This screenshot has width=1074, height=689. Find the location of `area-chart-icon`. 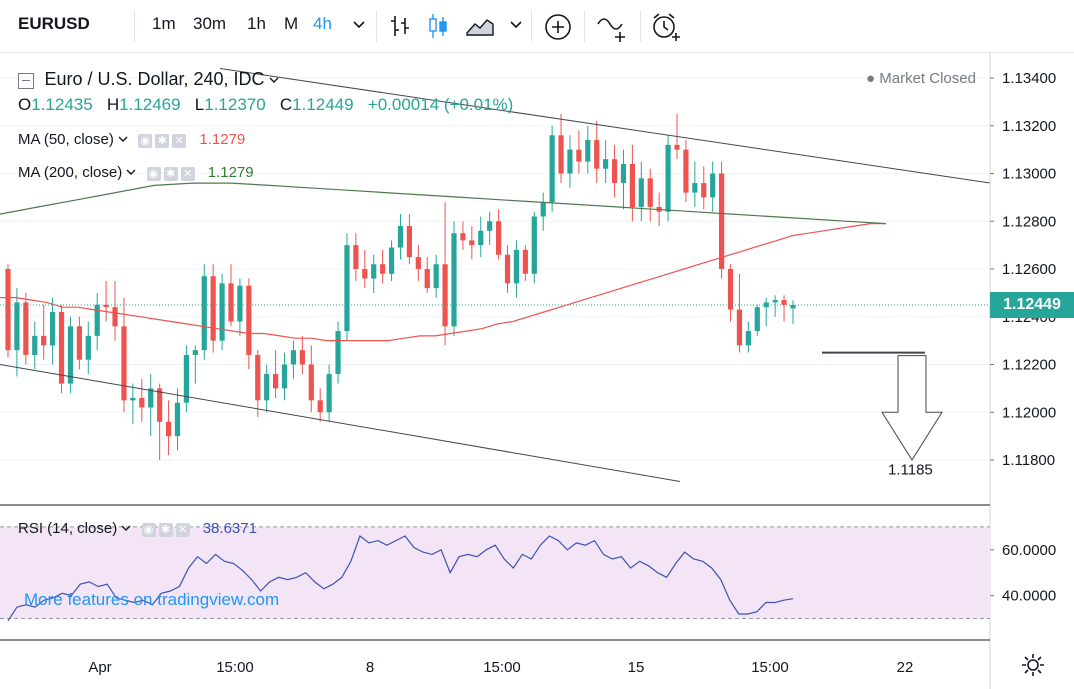

area-chart-icon is located at coordinates (480, 26).